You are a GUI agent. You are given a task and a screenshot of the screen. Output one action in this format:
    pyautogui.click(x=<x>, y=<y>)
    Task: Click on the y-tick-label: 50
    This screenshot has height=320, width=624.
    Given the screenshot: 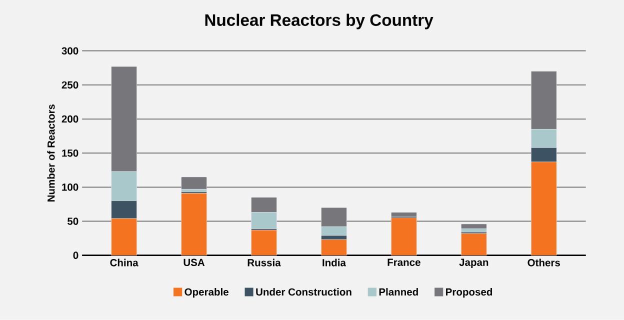 What is the action you would take?
    pyautogui.click(x=73, y=221)
    